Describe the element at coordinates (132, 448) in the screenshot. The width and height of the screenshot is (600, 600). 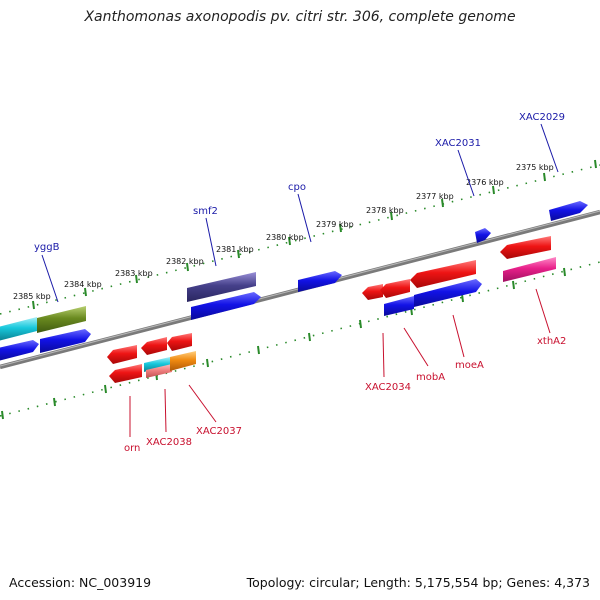
I see `gene-label: orn` at that location.